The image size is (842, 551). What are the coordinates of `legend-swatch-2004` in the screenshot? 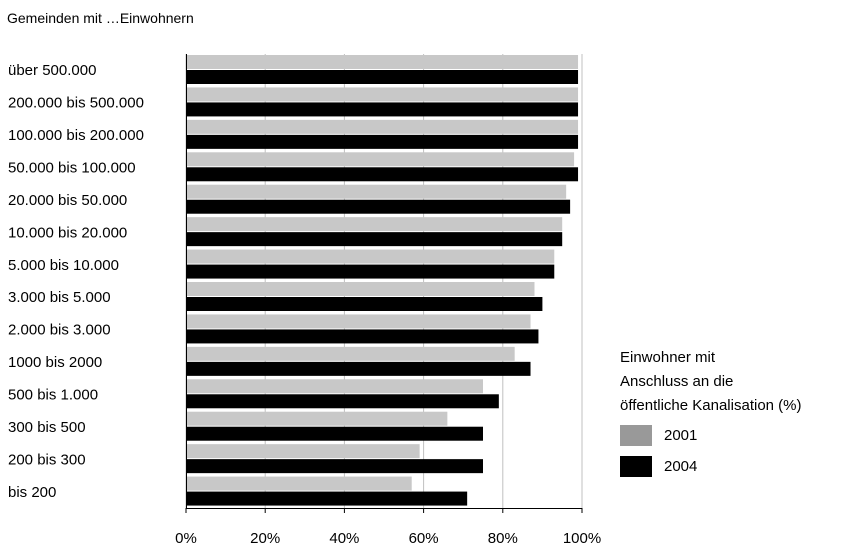 It's located at (636, 466).